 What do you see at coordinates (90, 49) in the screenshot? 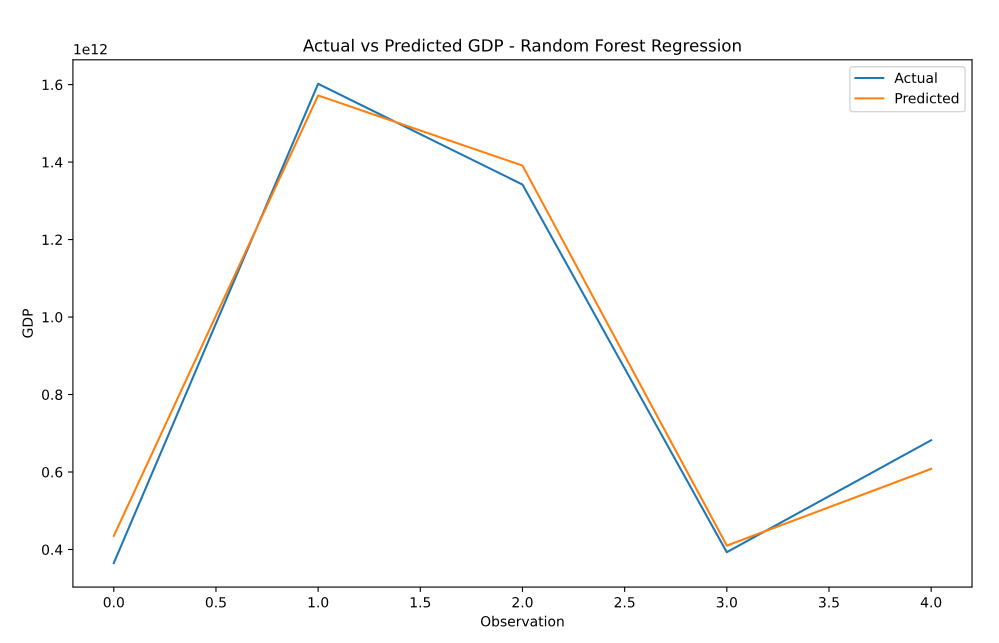
I see `text: 1e12` at bounding box center [90, 49].